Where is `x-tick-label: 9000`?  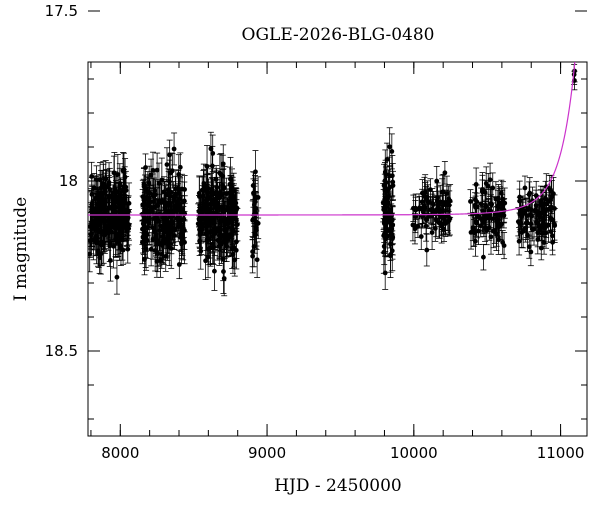
x-tick-label: 9000 is located at coordinates (267, 453).